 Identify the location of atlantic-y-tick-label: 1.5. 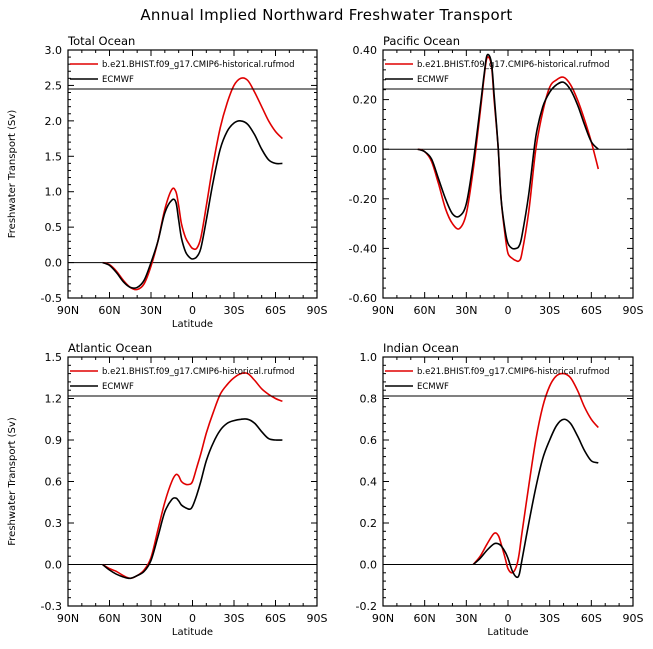
(54, 357).